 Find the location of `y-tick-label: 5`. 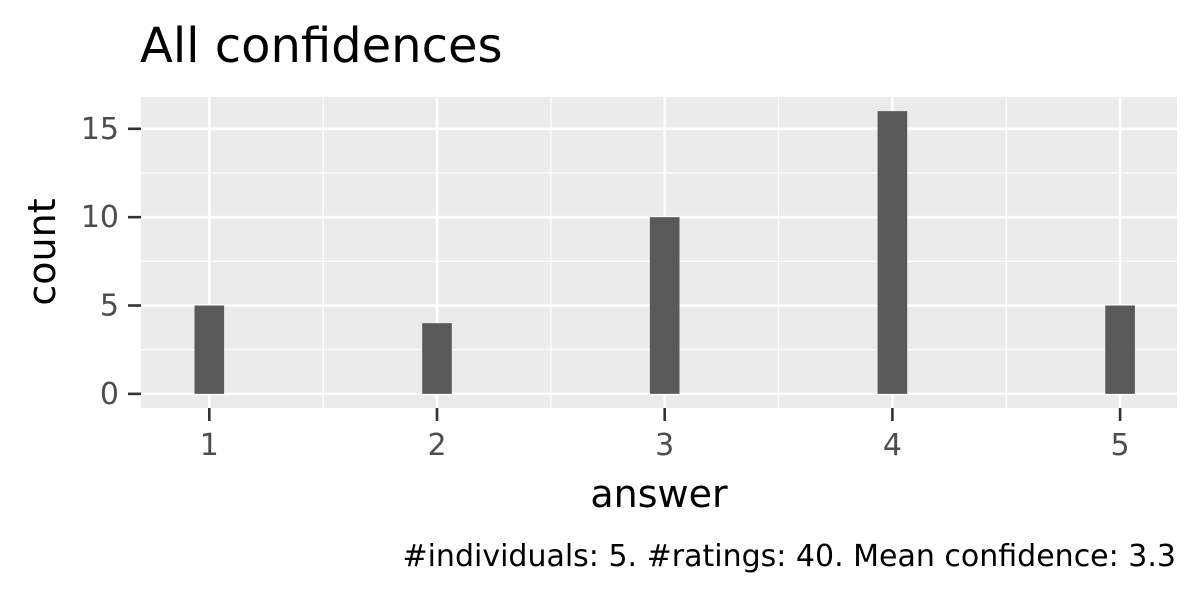

y-tick-label: 5 is located at coordinates (109, 306).